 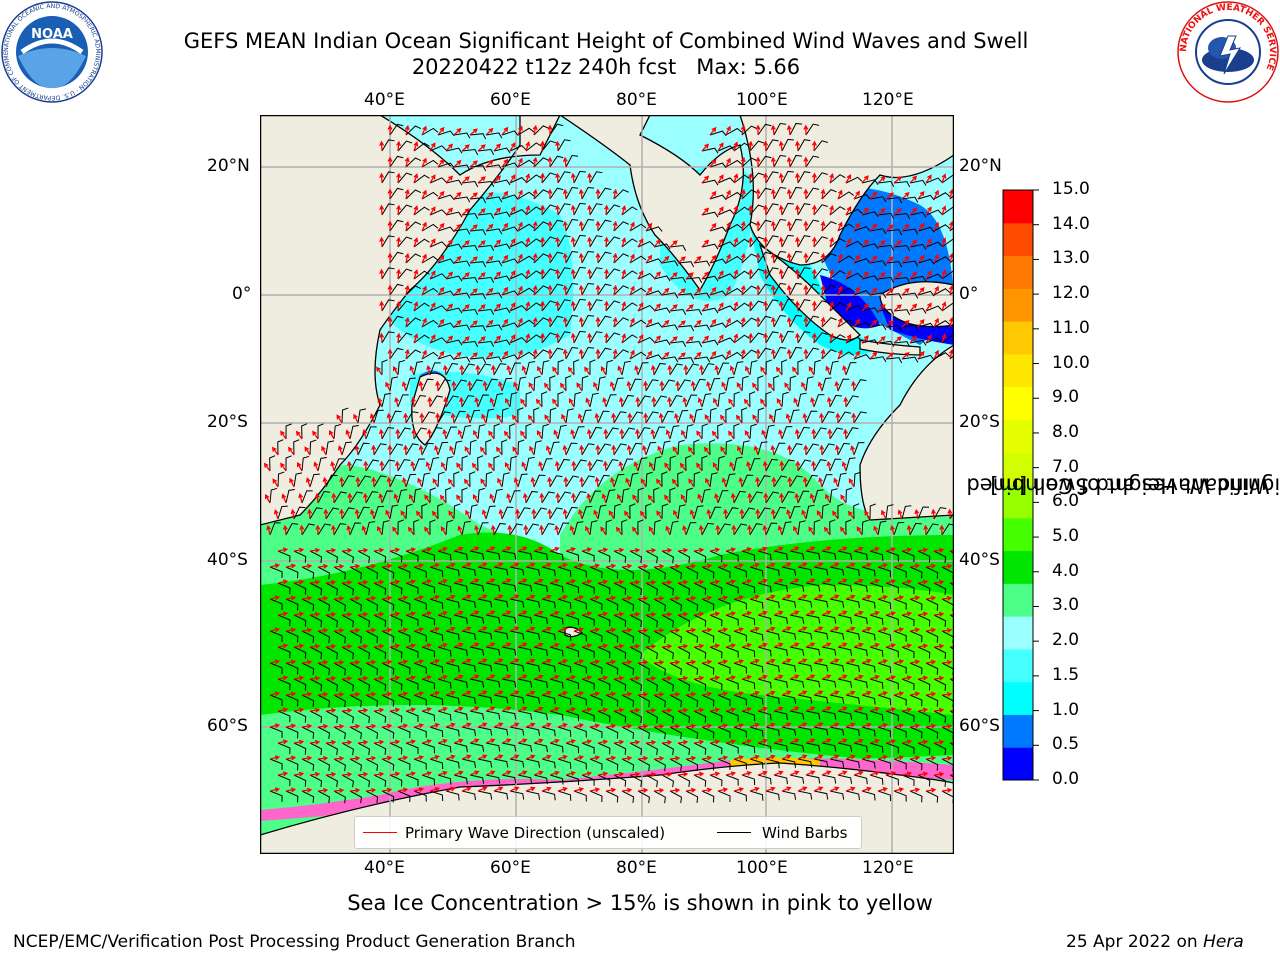 I want to click on colorbar-tick-label: 13.0, so click(x=1071, y=258).